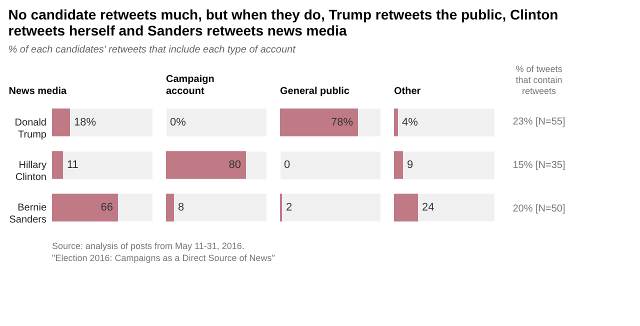 The height and width of the screenshot is (326, 640). I want to click on text: 23% [N=55], so click(539, 122).